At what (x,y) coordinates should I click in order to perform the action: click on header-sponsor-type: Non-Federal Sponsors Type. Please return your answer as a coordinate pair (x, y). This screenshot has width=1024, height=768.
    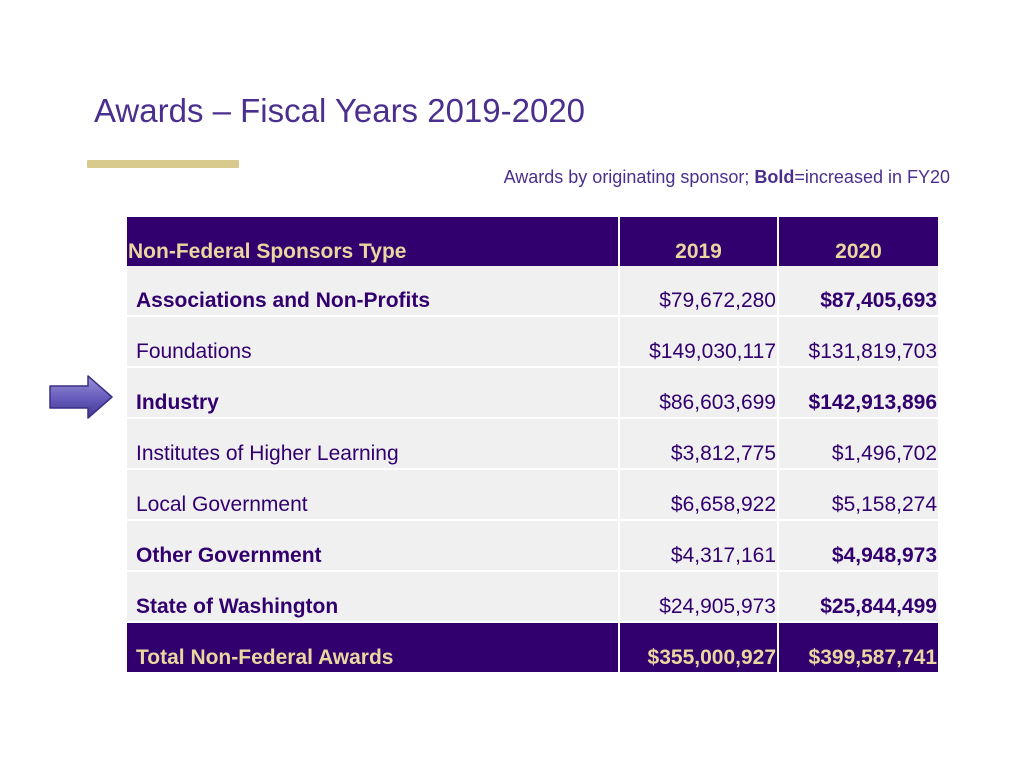
    Looking at the image, I should click on (373, 241).